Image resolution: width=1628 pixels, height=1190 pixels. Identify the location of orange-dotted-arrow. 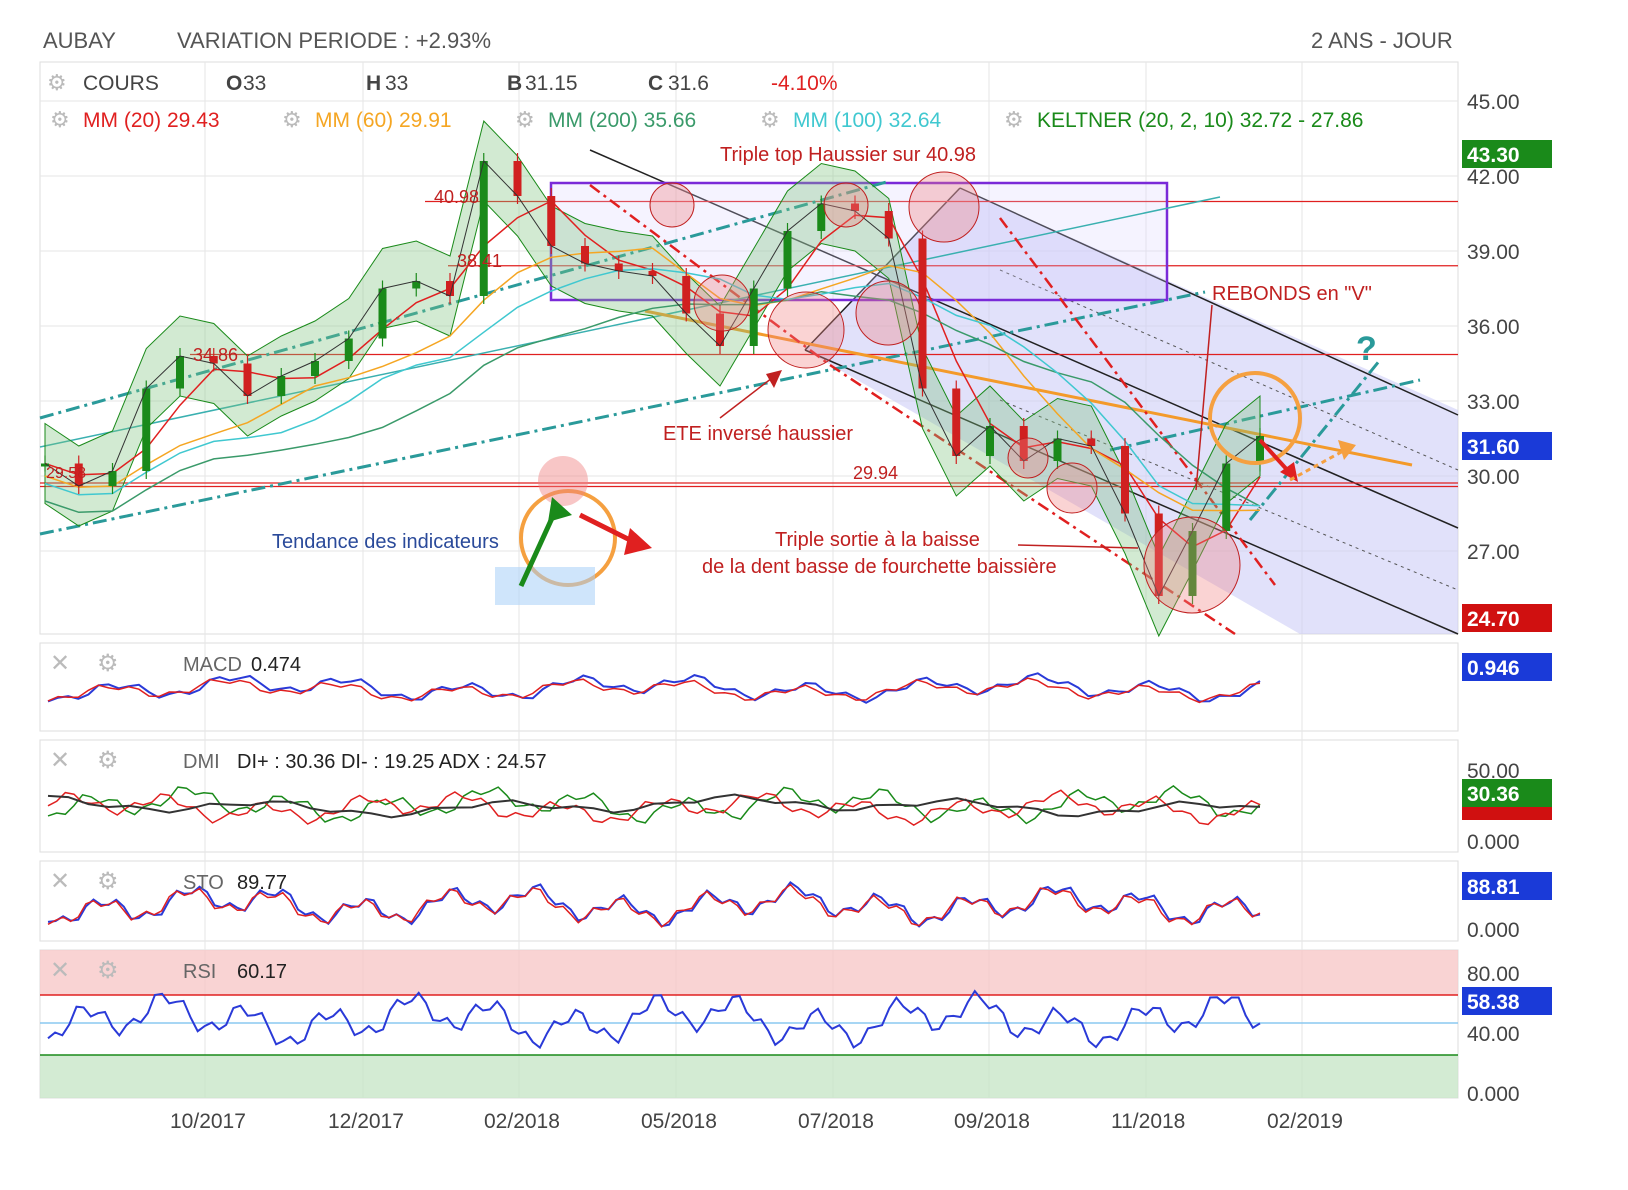
(1317, 465).